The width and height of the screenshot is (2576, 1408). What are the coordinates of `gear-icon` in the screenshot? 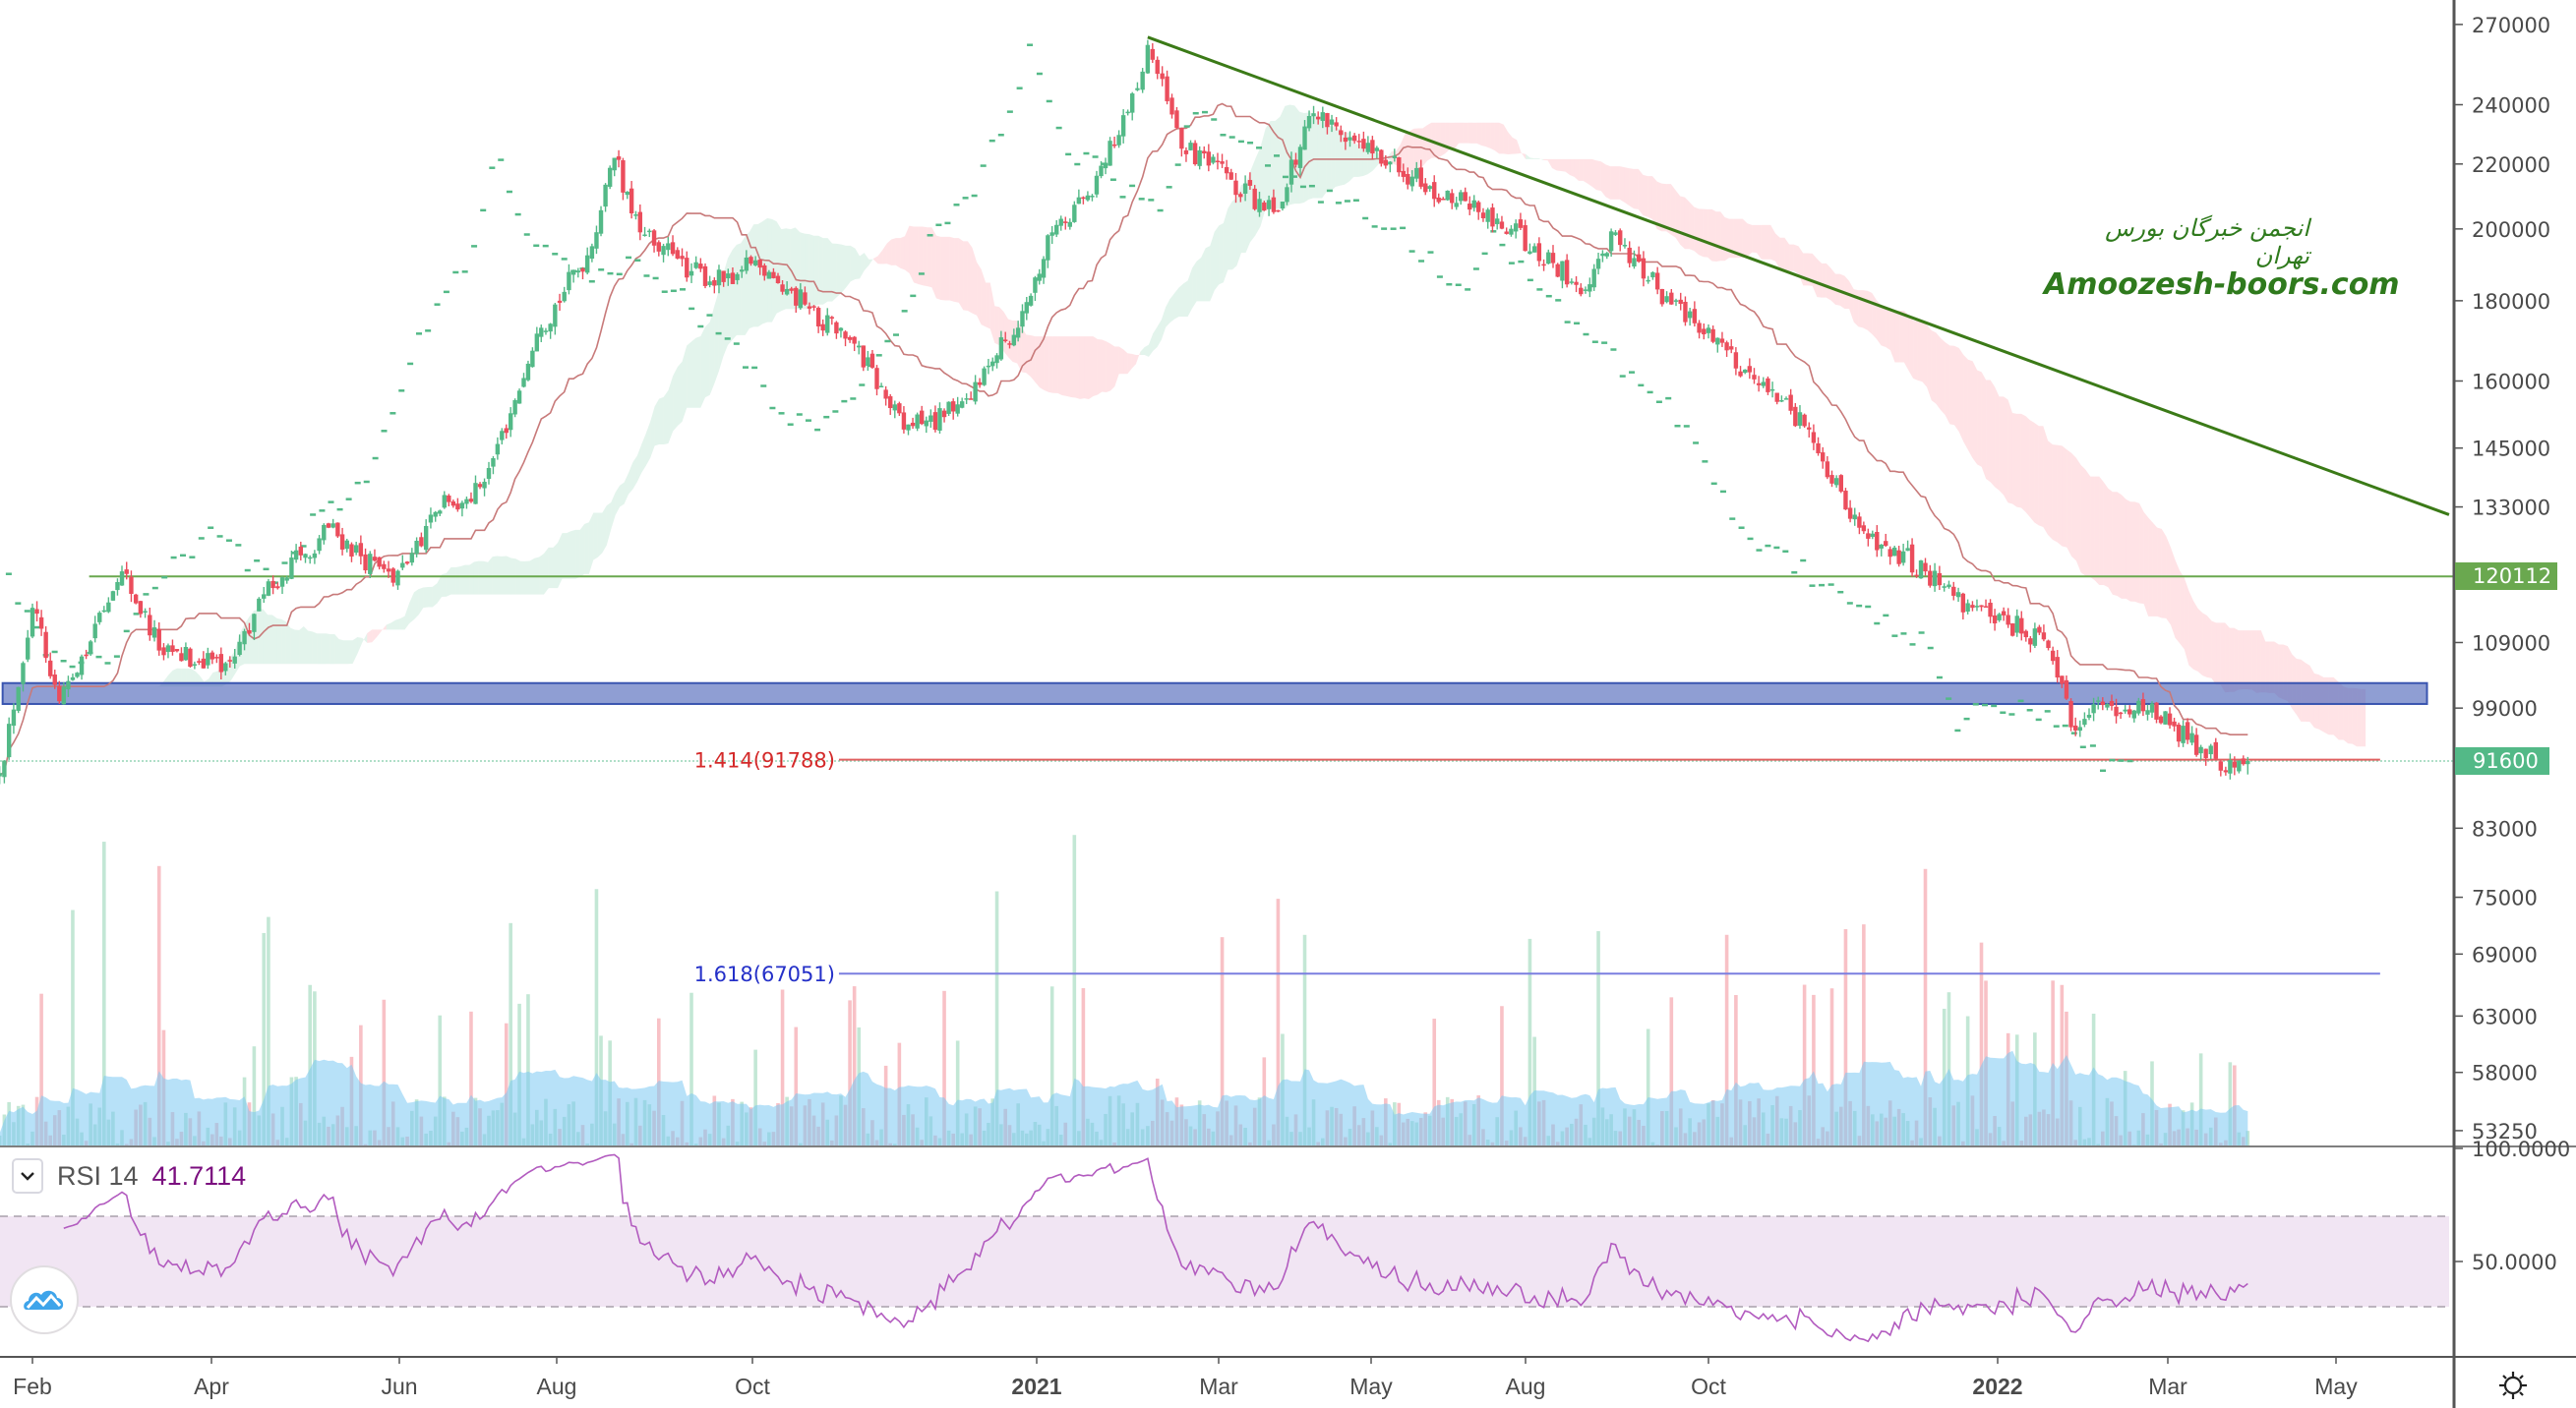 It's located at (2513, 1385).